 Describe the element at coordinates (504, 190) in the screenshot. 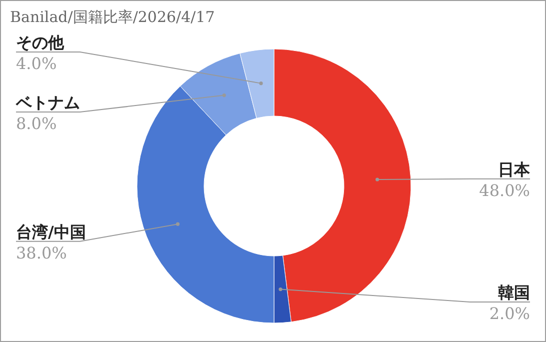

I see `data-label: 48.0%` at that location.